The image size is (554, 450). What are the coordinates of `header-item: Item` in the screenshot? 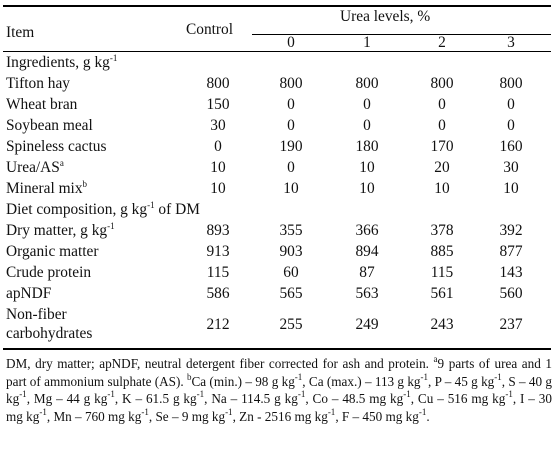 It's located at (20, 32).